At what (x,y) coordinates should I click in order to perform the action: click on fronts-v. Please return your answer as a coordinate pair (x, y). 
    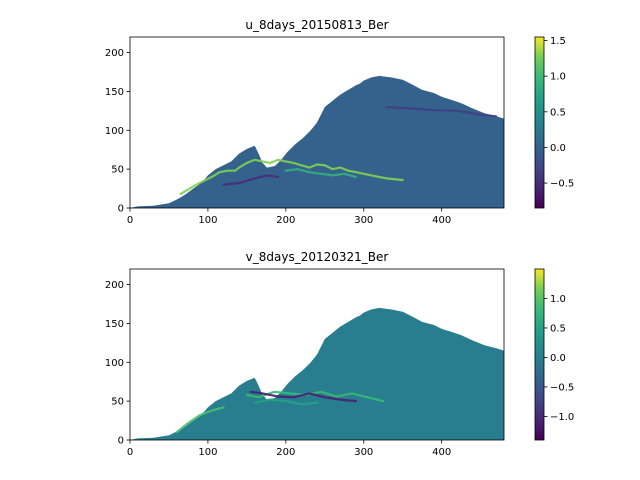
    Looking at the image, I should click on (280, 412).